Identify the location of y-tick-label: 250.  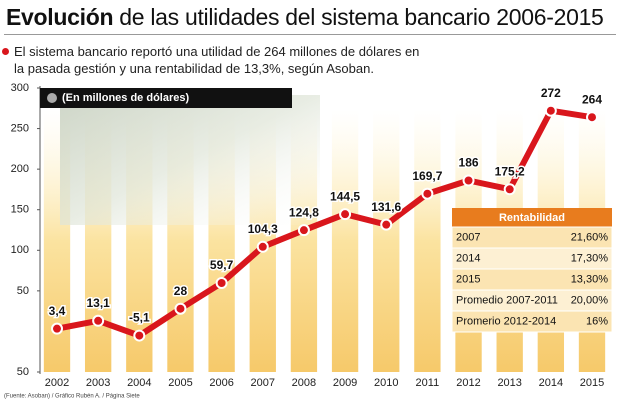
(20, 128).